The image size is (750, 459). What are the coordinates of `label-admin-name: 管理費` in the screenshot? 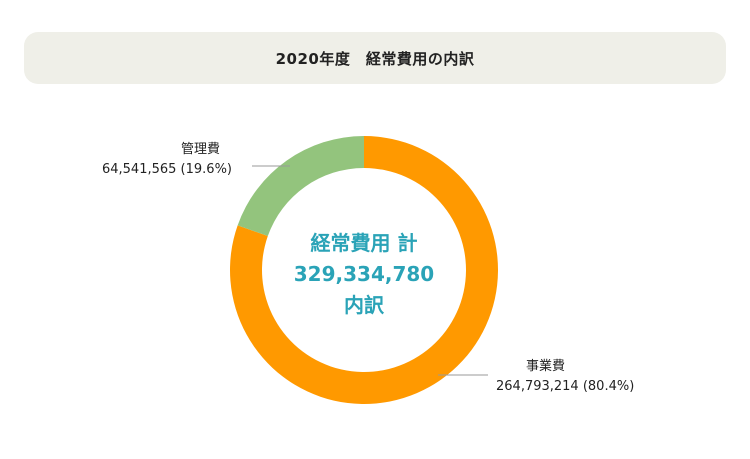 It's located at (200, 149).